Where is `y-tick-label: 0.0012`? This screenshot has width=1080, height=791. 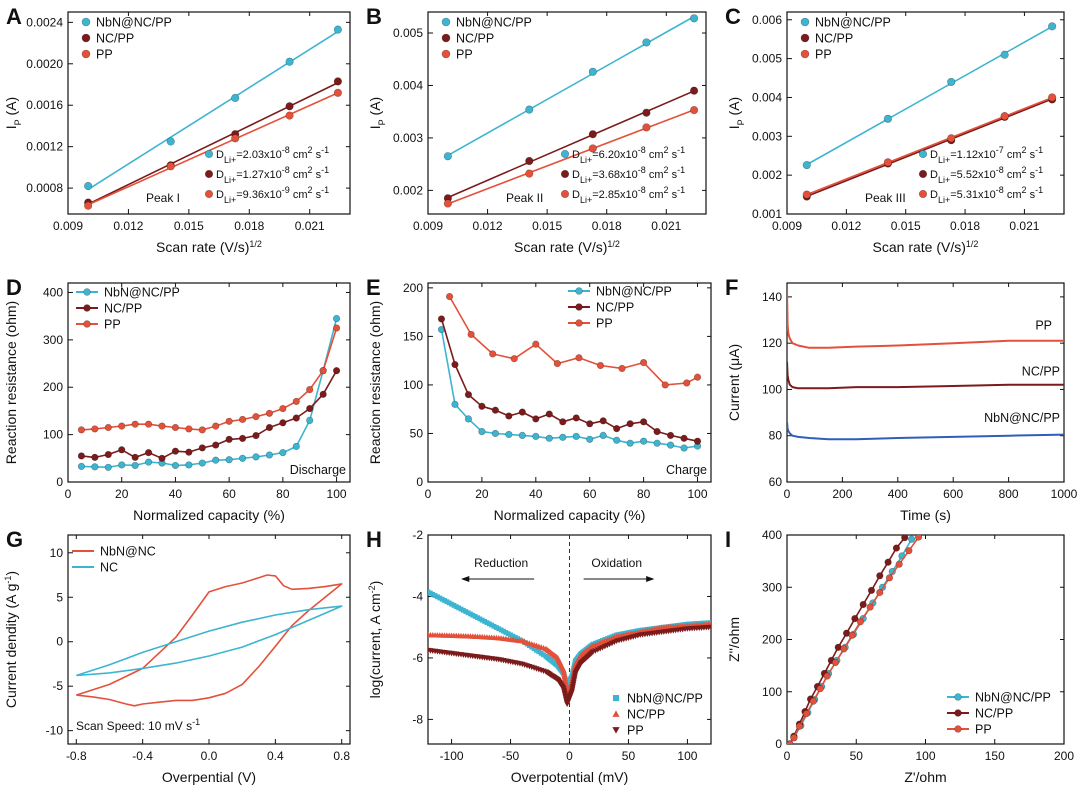
y-tick-label: 0.0012 is located at coordinates (44, 147).